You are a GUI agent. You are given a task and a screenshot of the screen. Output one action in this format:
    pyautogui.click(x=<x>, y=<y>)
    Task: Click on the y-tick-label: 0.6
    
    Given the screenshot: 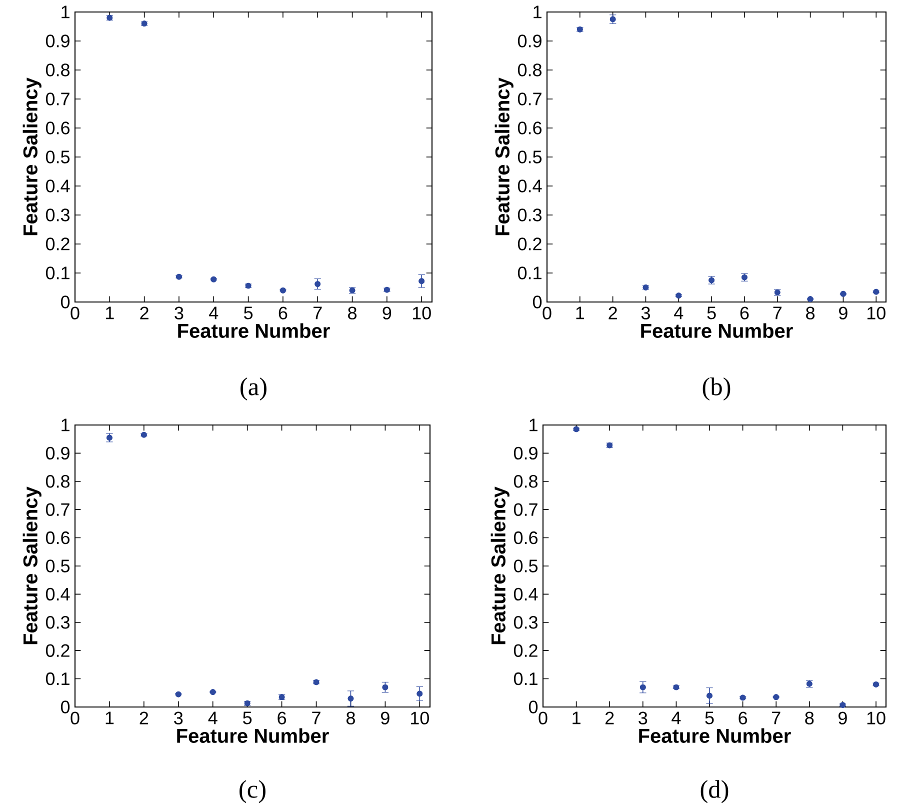 What is the action you would take?
    pyautogui.click(x=58, y=128)
    